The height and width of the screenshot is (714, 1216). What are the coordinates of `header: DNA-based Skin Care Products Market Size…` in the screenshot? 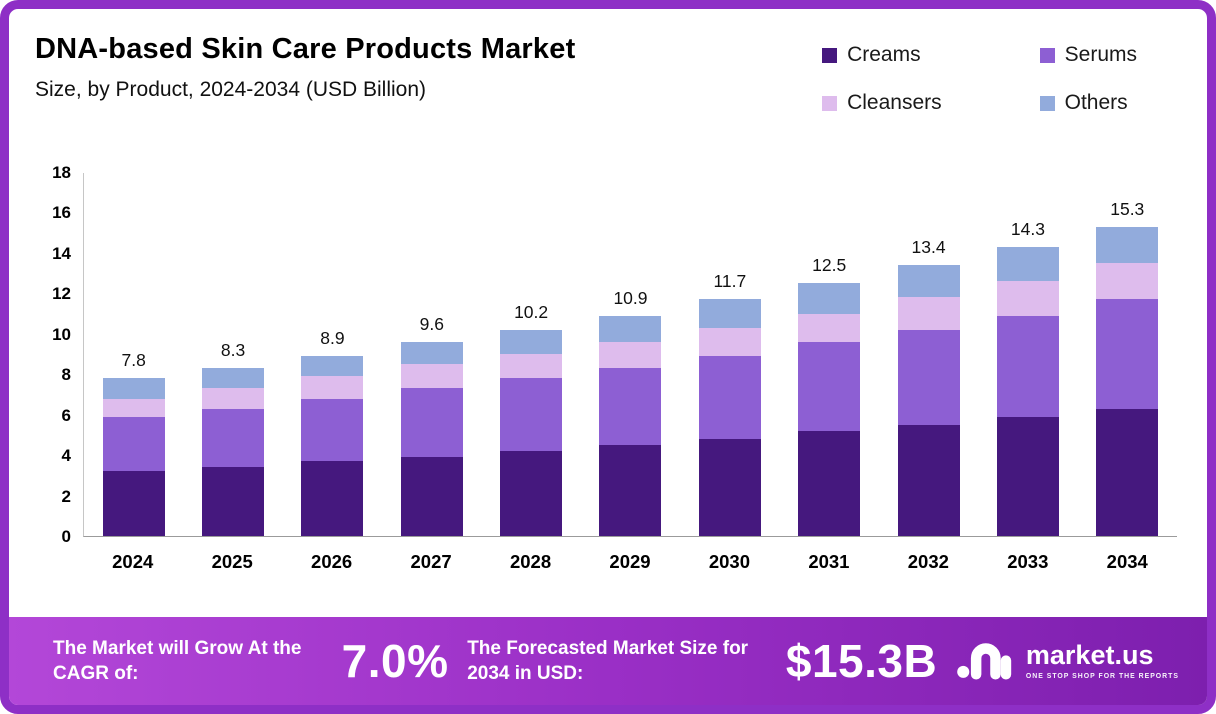 It's located at (608, 62).